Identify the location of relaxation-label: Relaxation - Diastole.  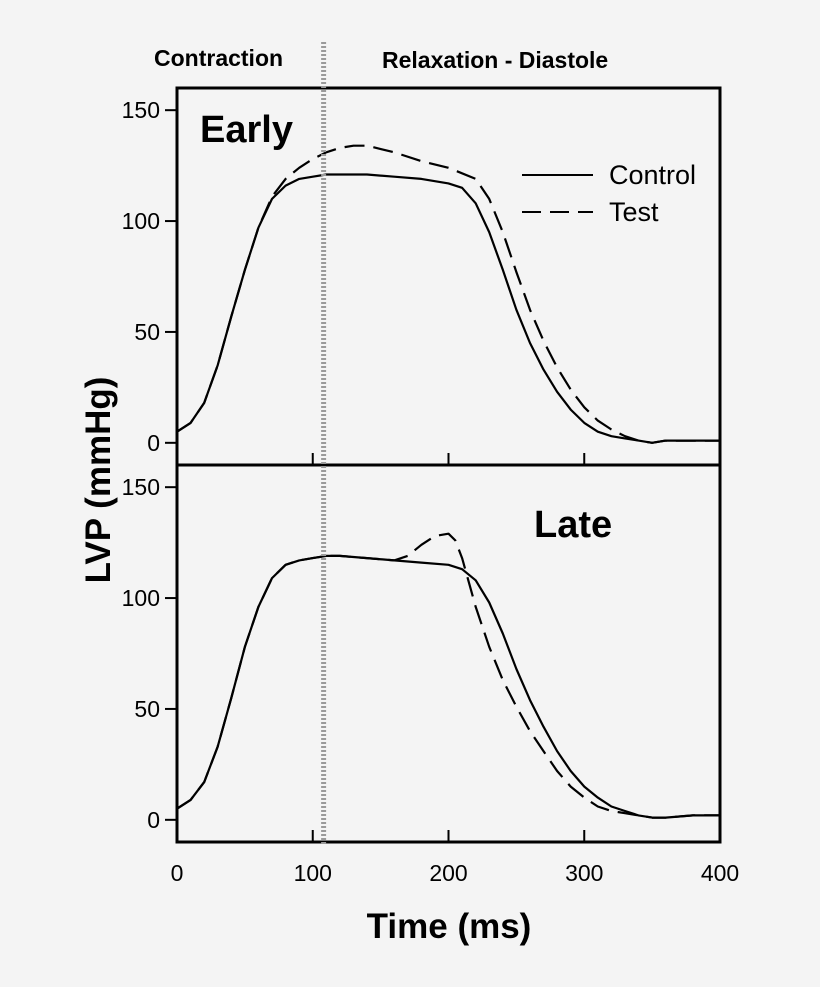
(495, 60).